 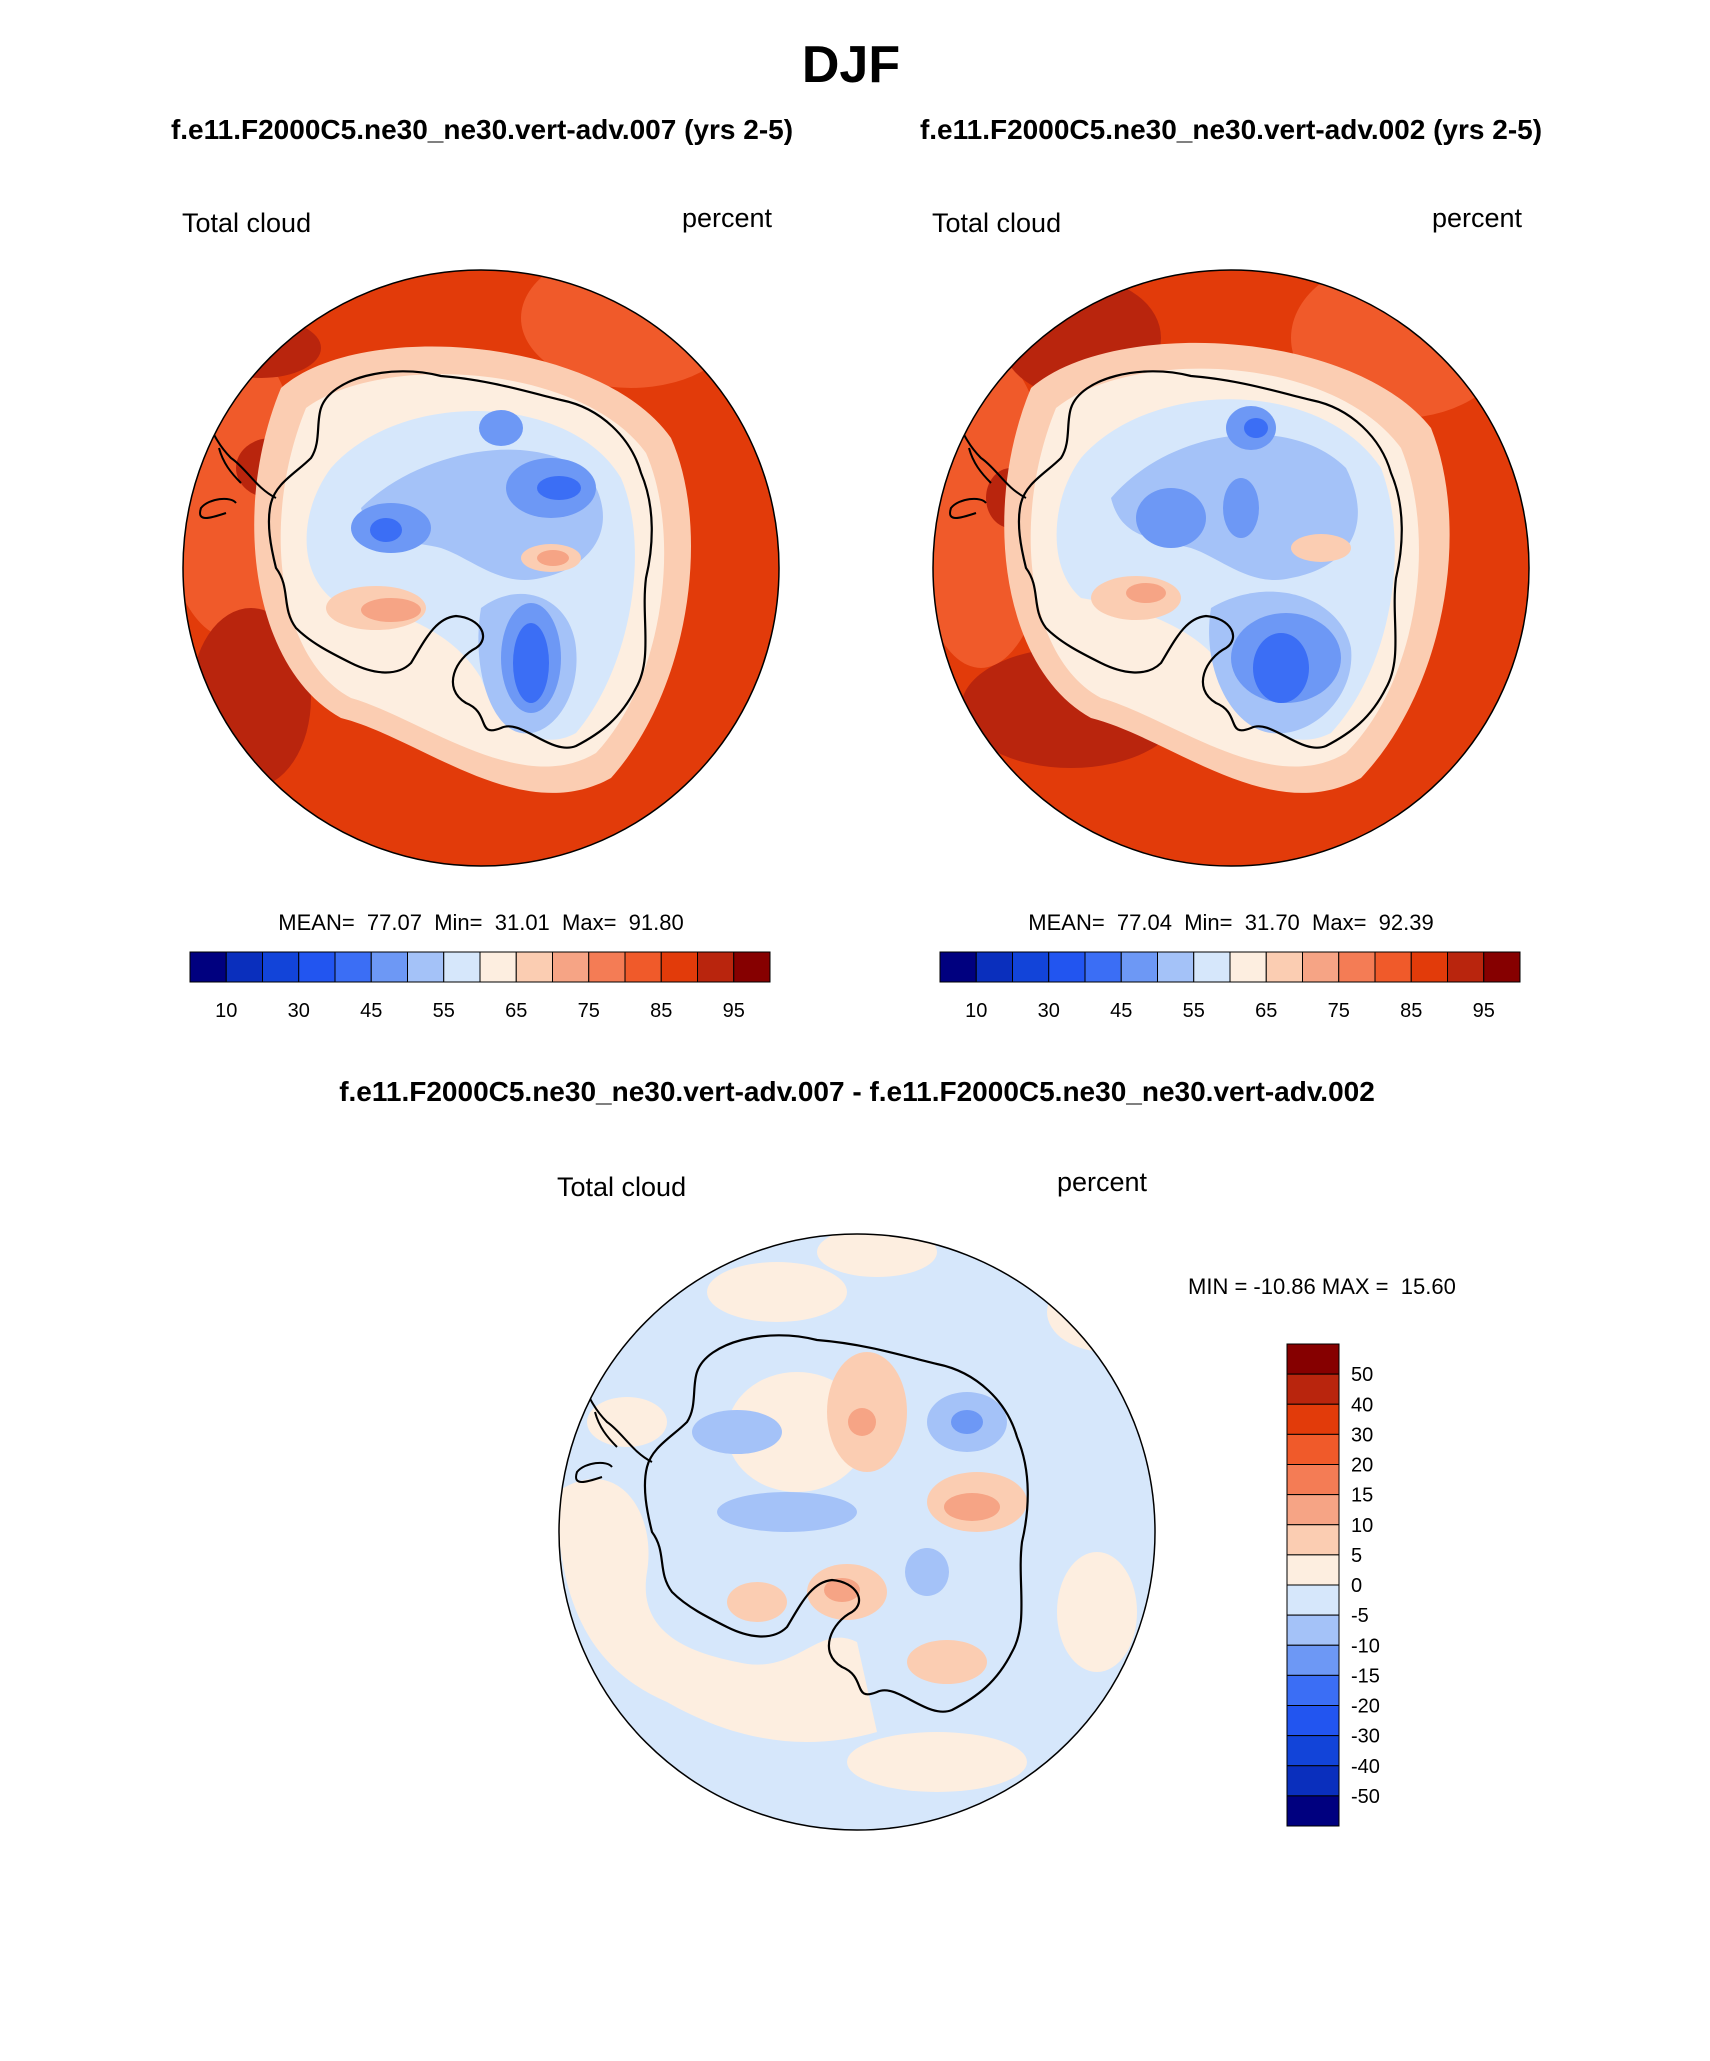 I want to click on panel-1-variable: Total cloud, so click(x=246, y=223).